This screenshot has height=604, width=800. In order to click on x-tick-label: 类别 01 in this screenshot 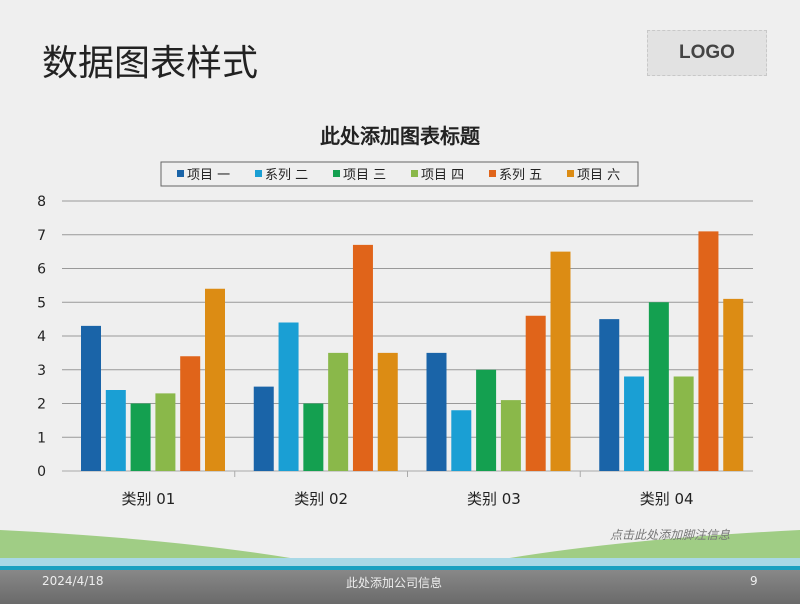, I will do `click(148, 499)`.